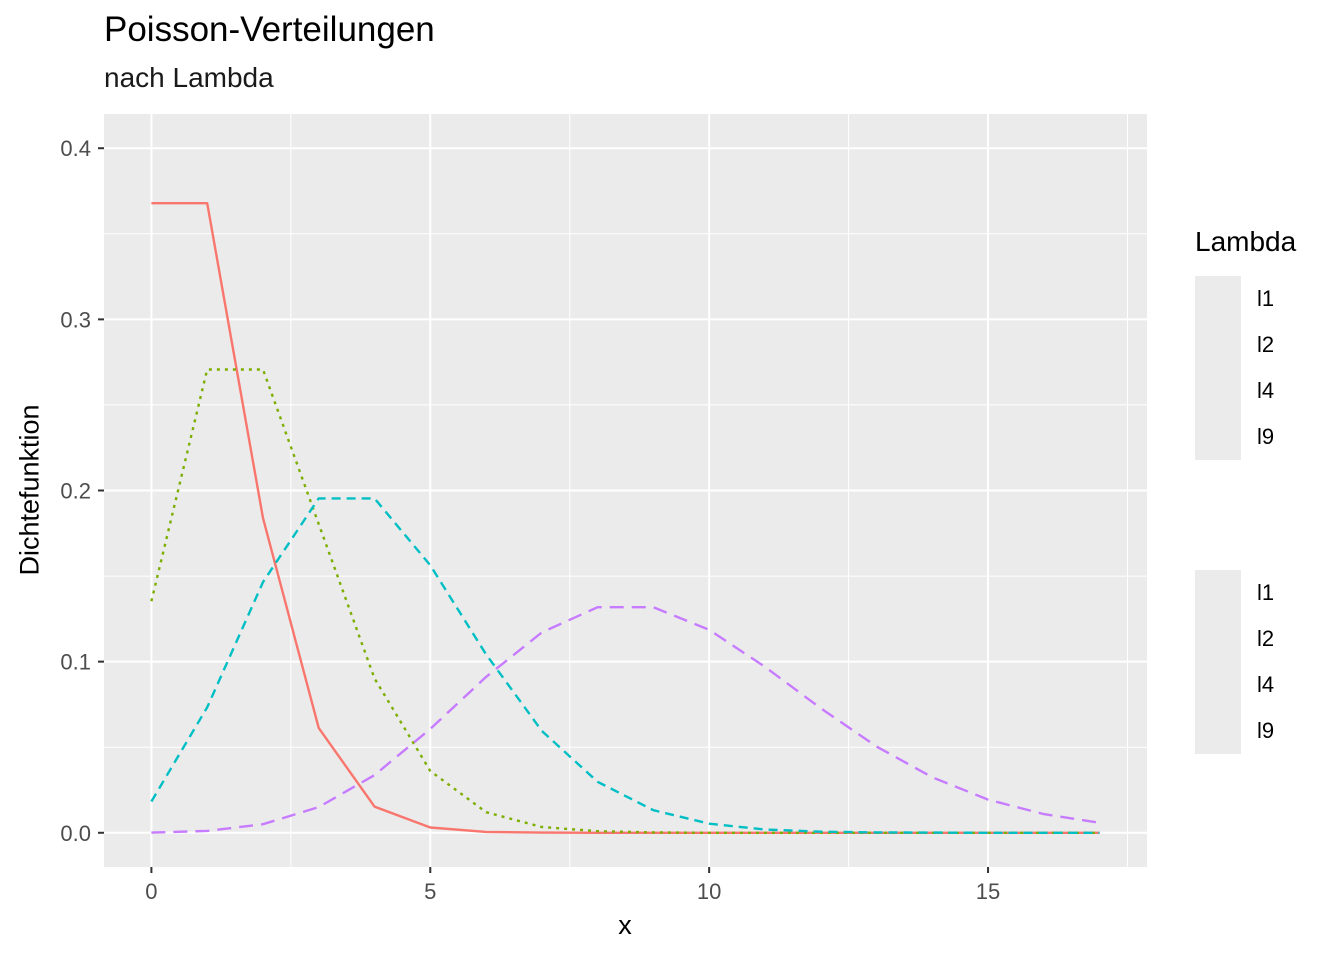  Describe the element at coordinates (75, 319) in the screenshot. I see `y-tick-label: 0.3` at that location.